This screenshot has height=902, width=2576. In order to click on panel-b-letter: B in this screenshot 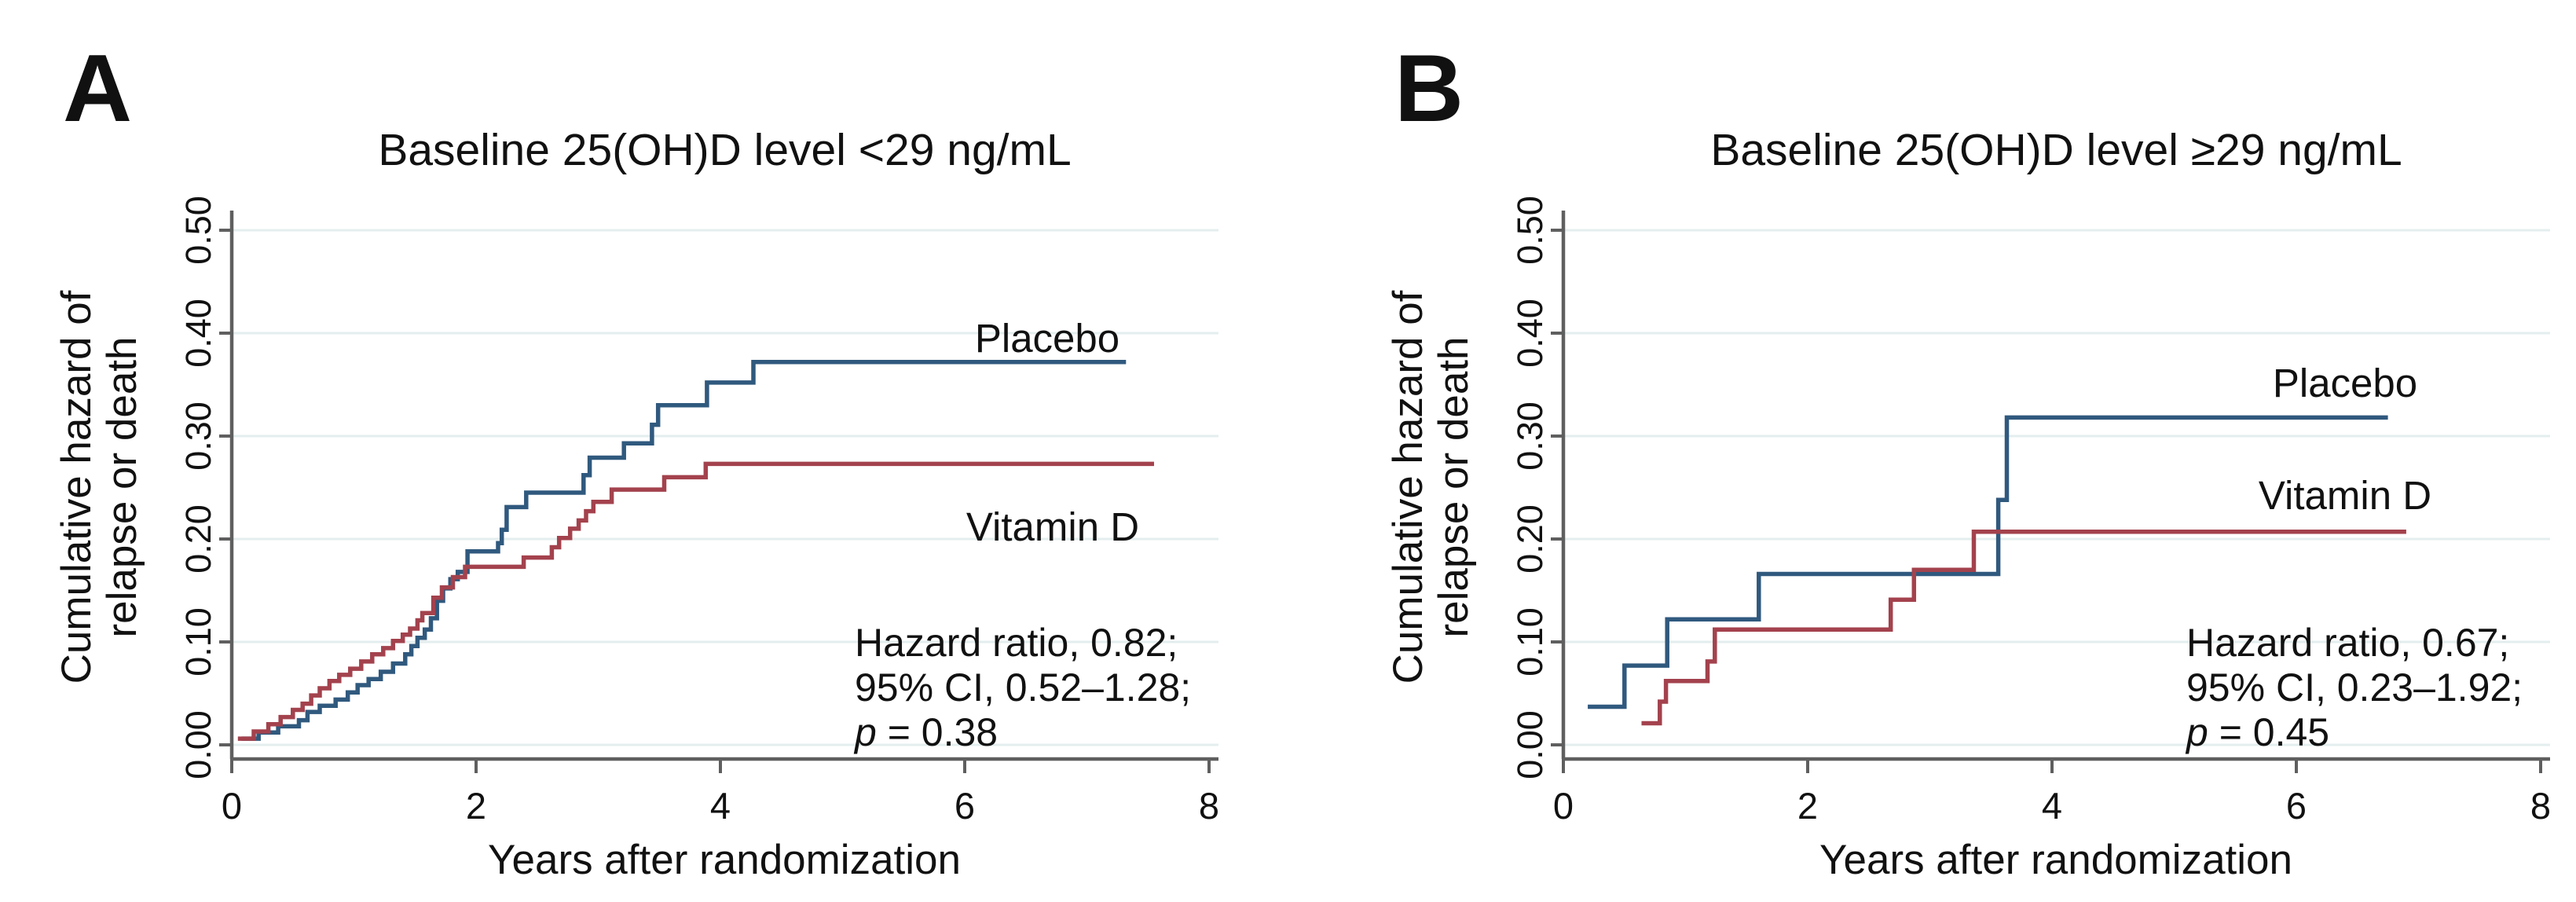, I will do `click(1430, 88)`.